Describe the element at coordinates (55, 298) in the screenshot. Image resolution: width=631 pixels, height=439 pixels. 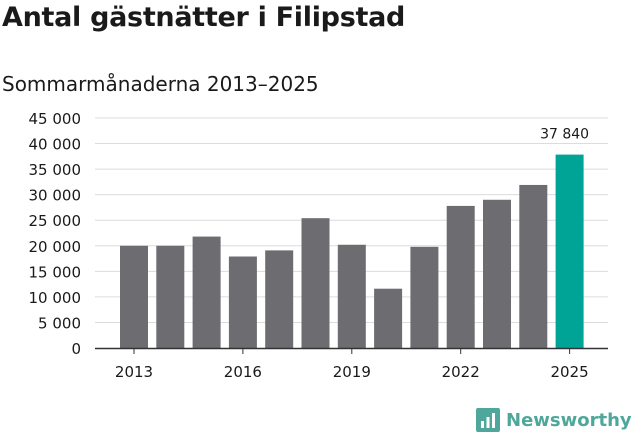
I see `y-tick-label: 10 000` at that location.